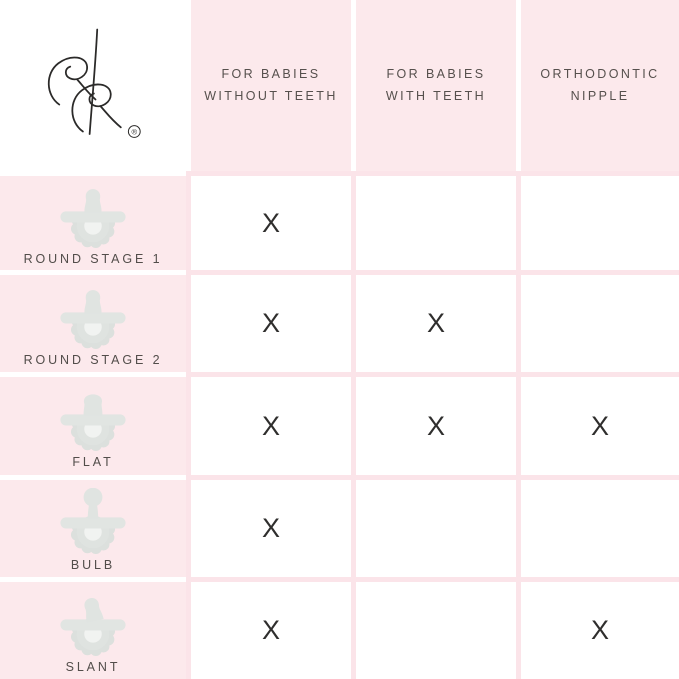  Describe the element at coordinates (93, 359) in the screenshot. I see `row-label-text: ROUND STAGE 2` at that location.